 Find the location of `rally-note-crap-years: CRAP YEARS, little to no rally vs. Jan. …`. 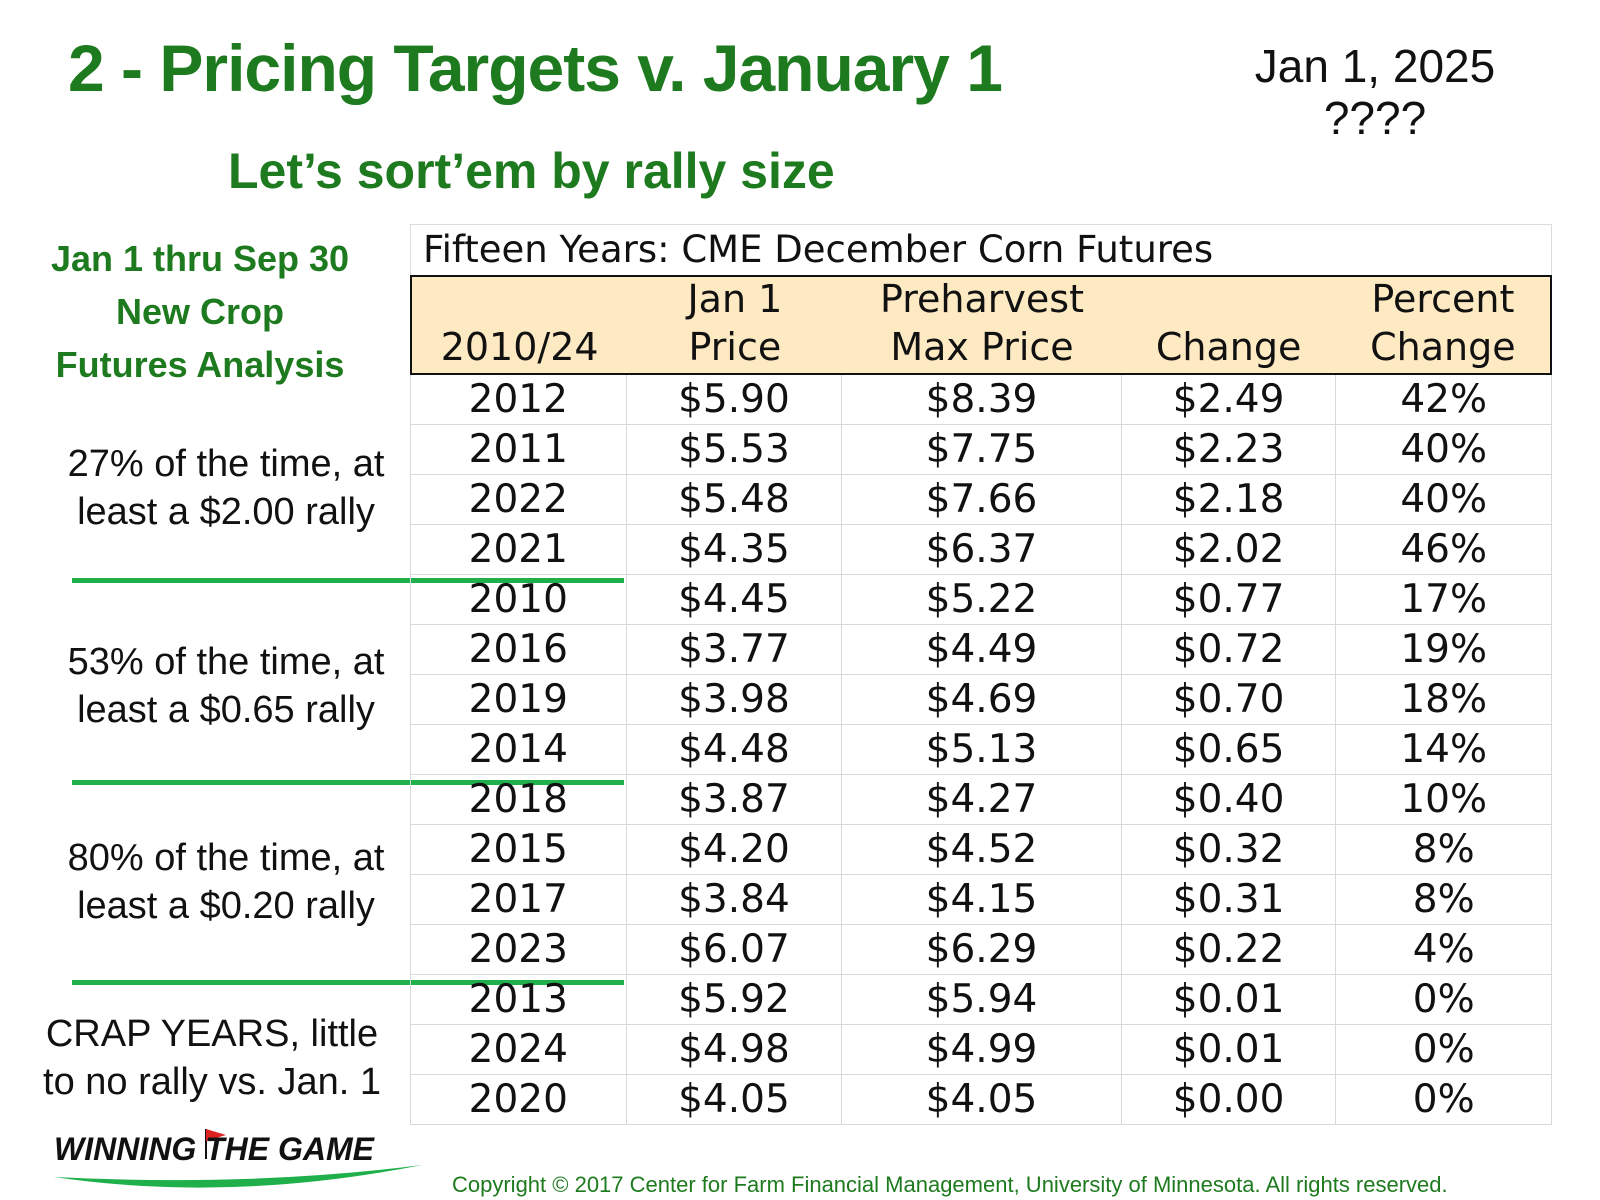

rally-note-crap-years: CRAP YEARS, little to no rally vs. Jan. … is located at coordinates (212, 1058).